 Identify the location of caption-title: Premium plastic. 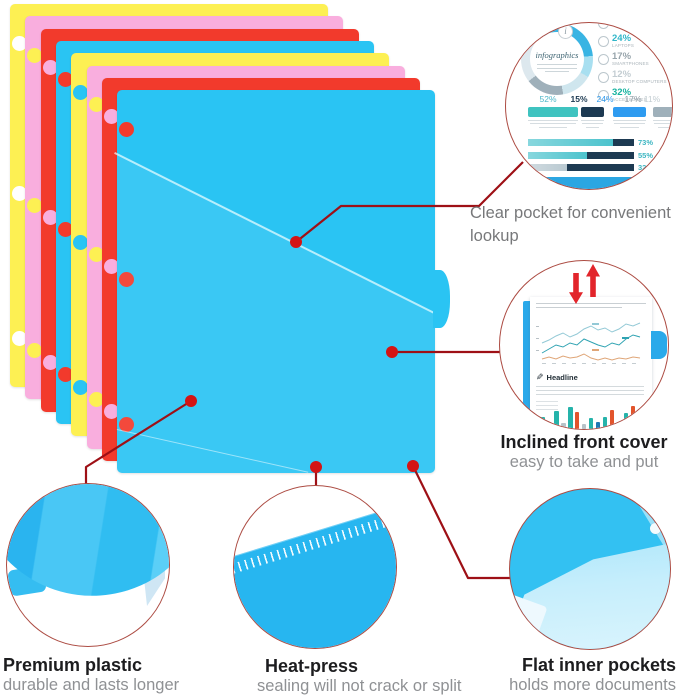
(73, 665).